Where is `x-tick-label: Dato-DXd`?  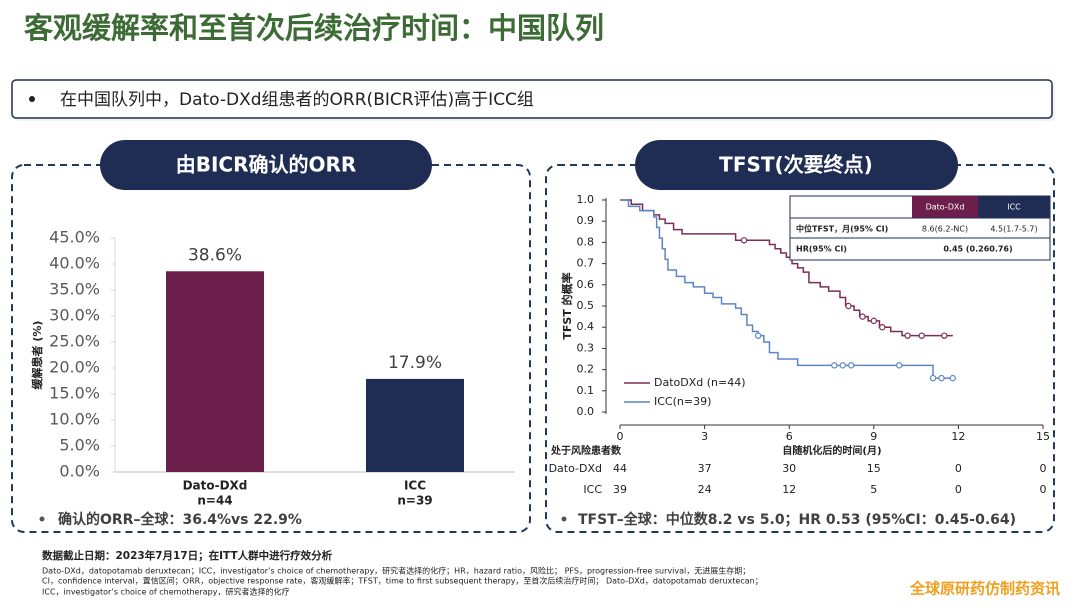
x-tick-label: Dato-DXd is located at coordinates (215, 486).